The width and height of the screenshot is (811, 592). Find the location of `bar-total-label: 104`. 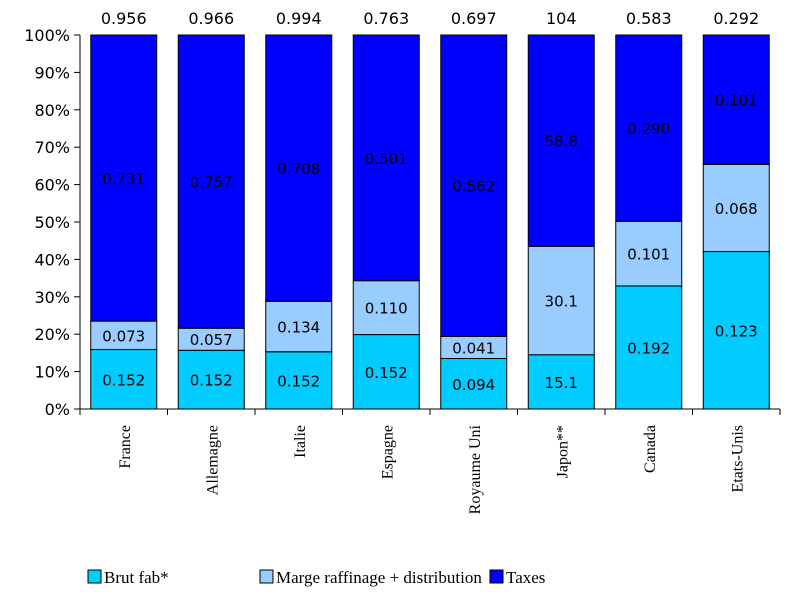

bar-total-label: 104 is located at coordinates (561, 18).